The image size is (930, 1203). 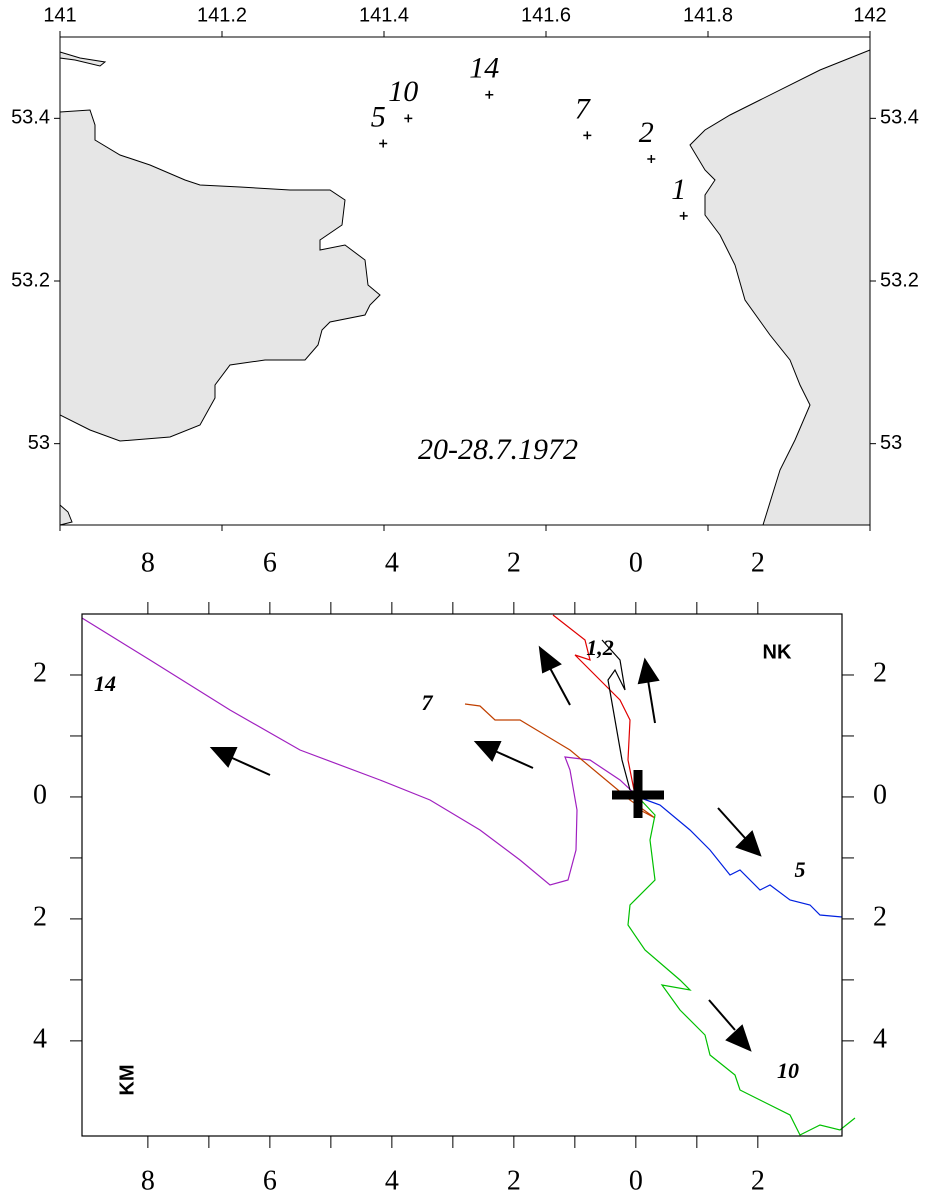 I want to click on station-label: 7, so click(x=583, y=108).